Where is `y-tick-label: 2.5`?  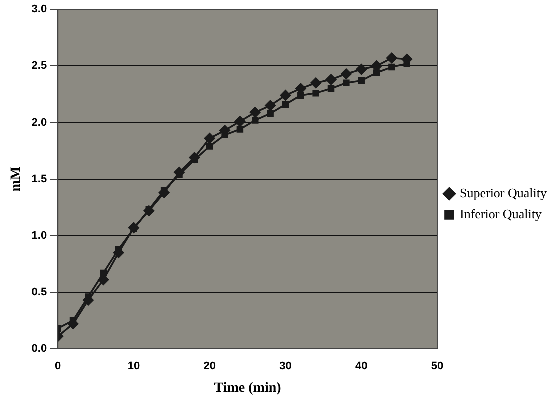 y-tick-label: 2.5 is located at coordinates (40, 66).